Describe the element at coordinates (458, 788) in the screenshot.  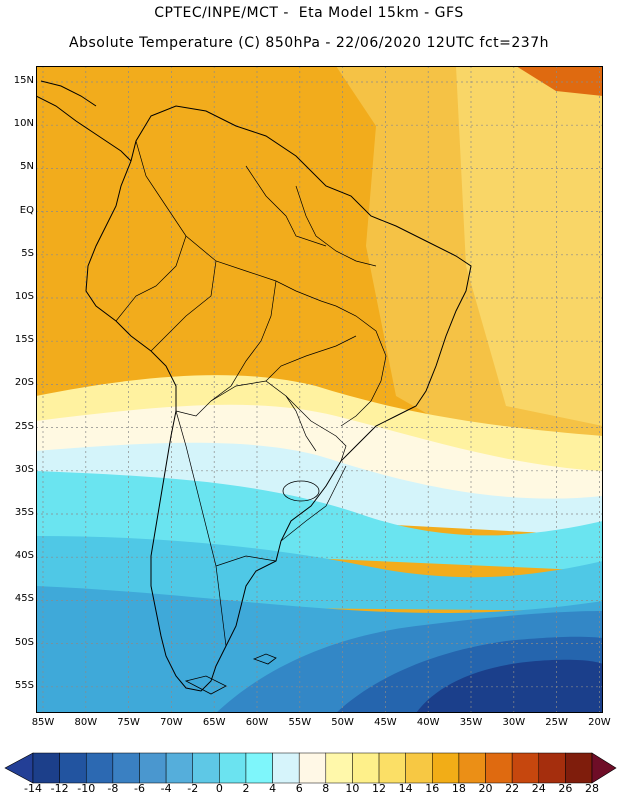
I see `colorbar-level-label: 18` at that location.